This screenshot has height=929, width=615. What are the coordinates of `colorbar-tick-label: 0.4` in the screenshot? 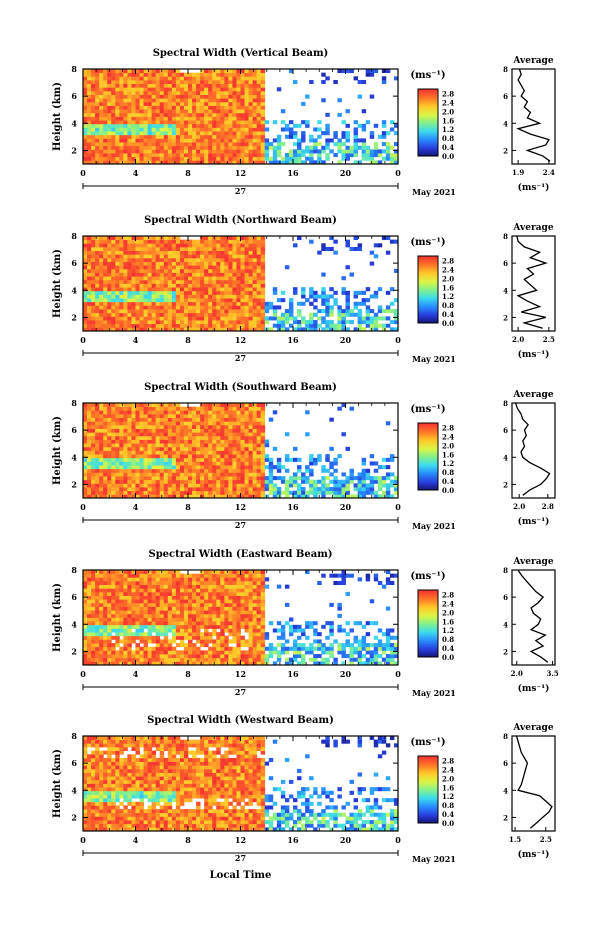 It's located at (448, 481).